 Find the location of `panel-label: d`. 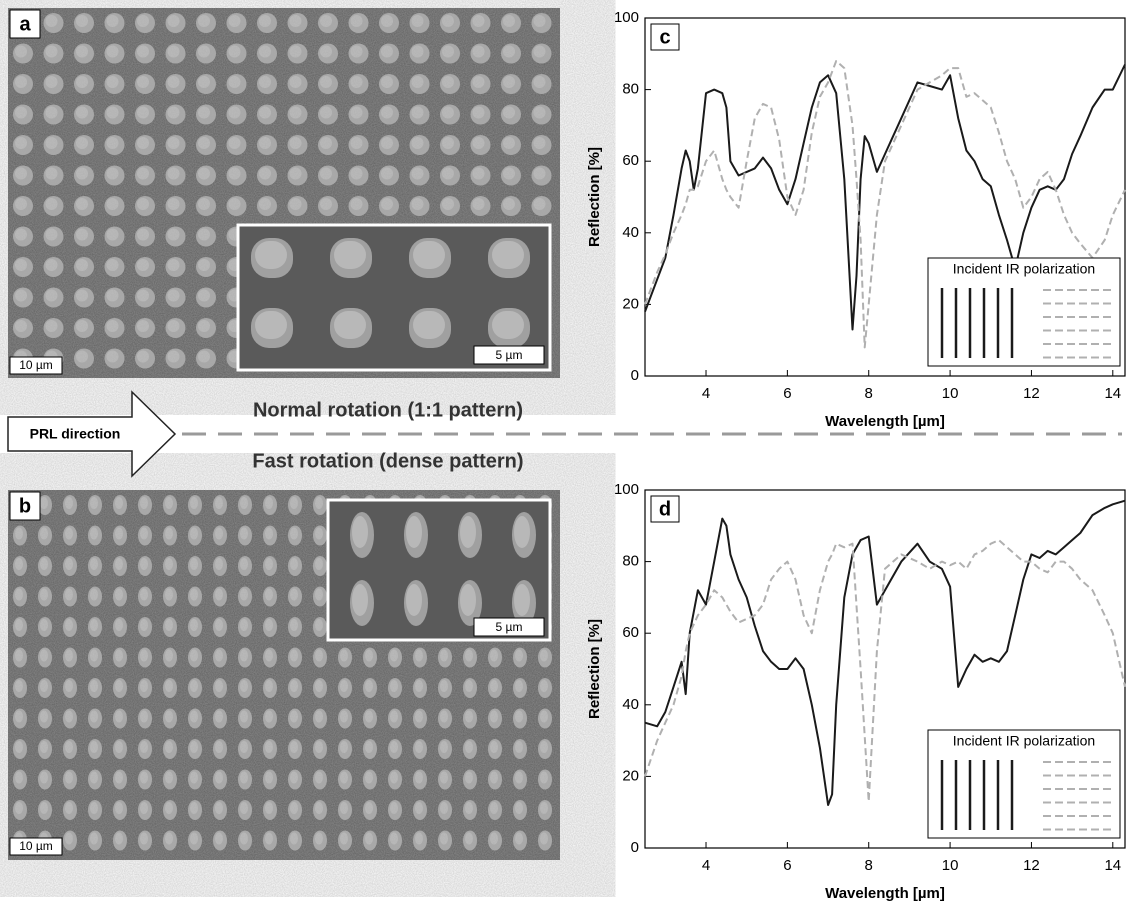

panel-label: d is located at coordinates (665, 509).